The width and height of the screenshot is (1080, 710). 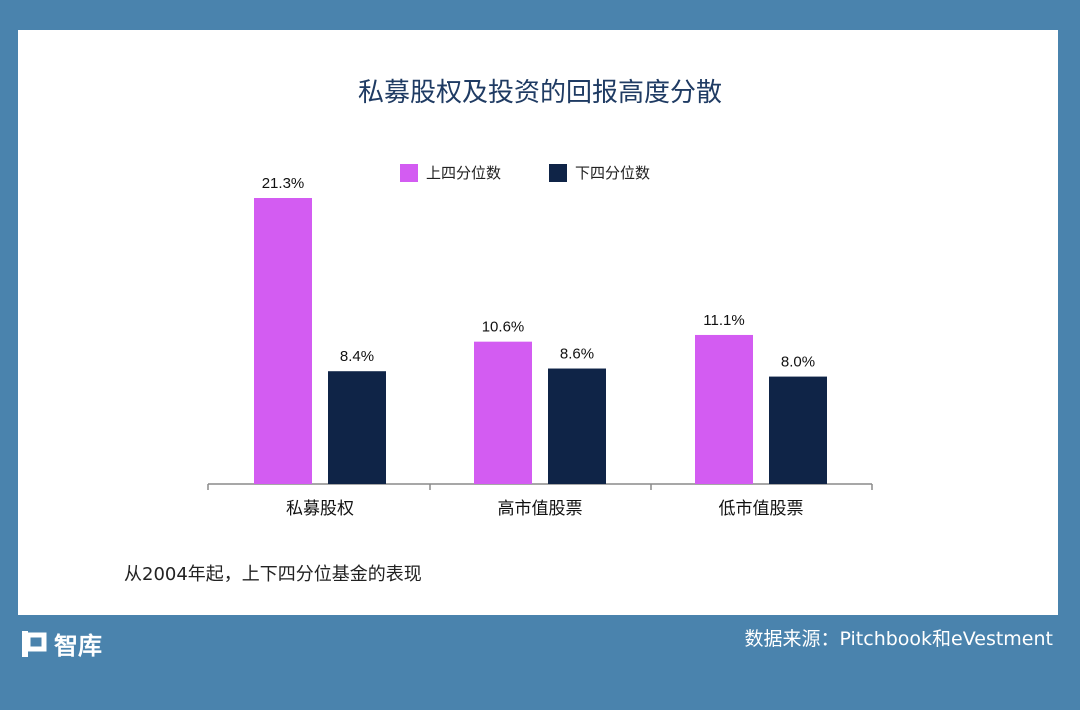 I want to click on data-label: 10.6%, so click(x=503, y=327).